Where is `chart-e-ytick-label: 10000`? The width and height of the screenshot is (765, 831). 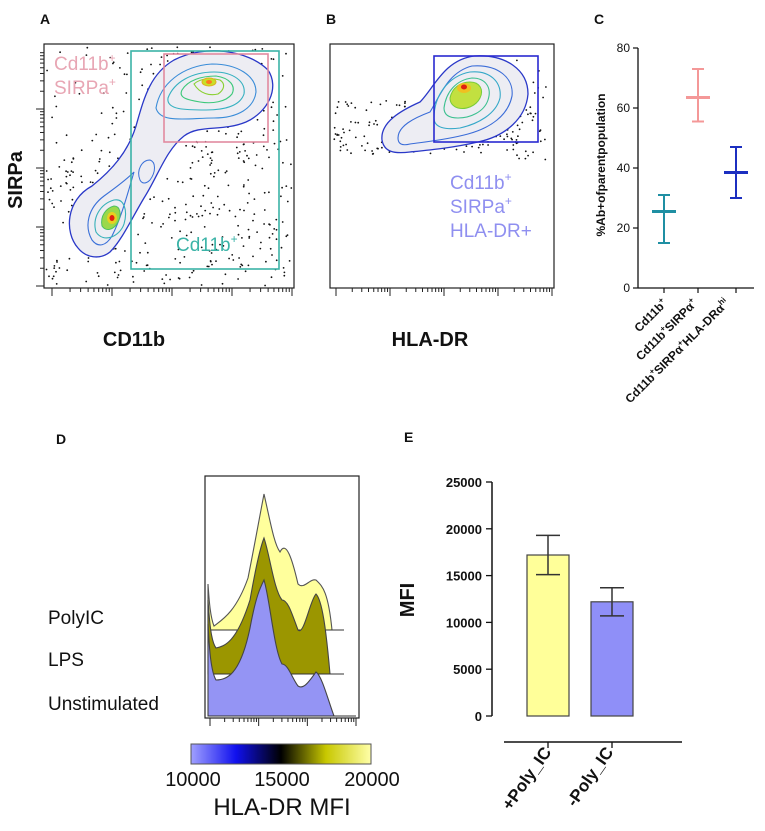 chart-e-ytick-label: 10000 is located at coordinates (464, 622).